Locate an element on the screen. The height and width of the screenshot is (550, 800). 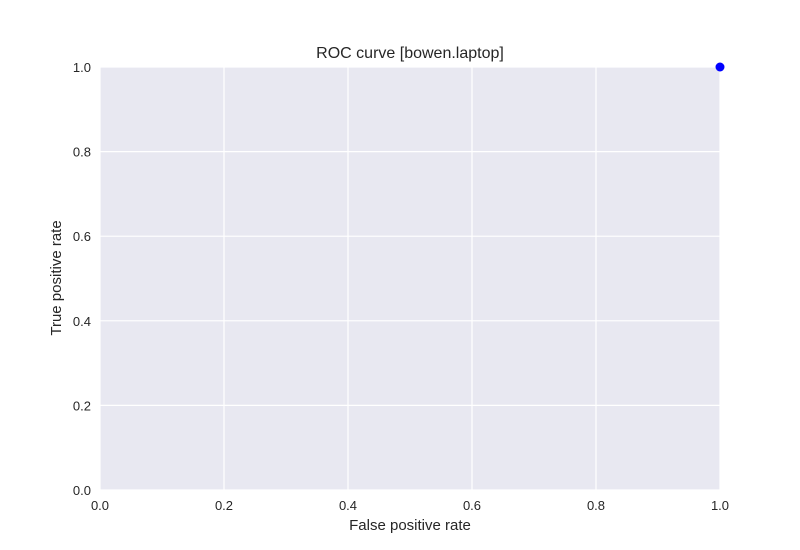
y-tick-label: 0.2 is located at coordinates (82, 405).